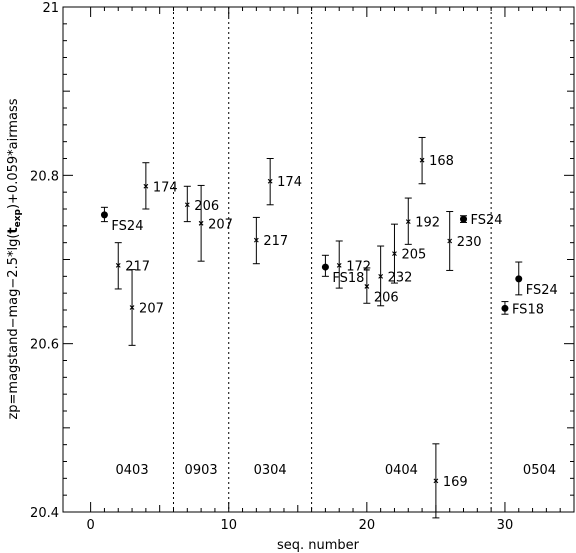 Image resolution: width=576 pixels, height=553 pixels. I want to click on x-axis-title: seq. number, so click(318, 545).